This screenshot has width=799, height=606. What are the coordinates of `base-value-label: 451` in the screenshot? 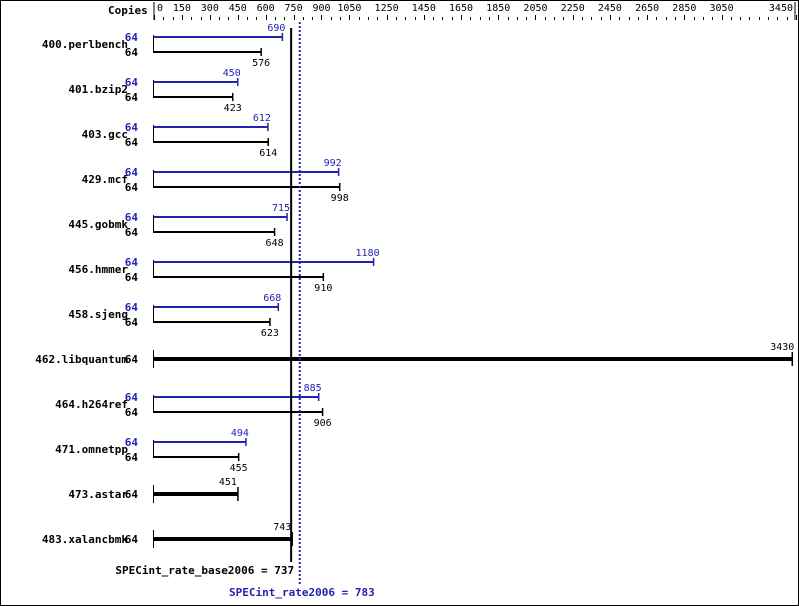 It's located at (228, 482).